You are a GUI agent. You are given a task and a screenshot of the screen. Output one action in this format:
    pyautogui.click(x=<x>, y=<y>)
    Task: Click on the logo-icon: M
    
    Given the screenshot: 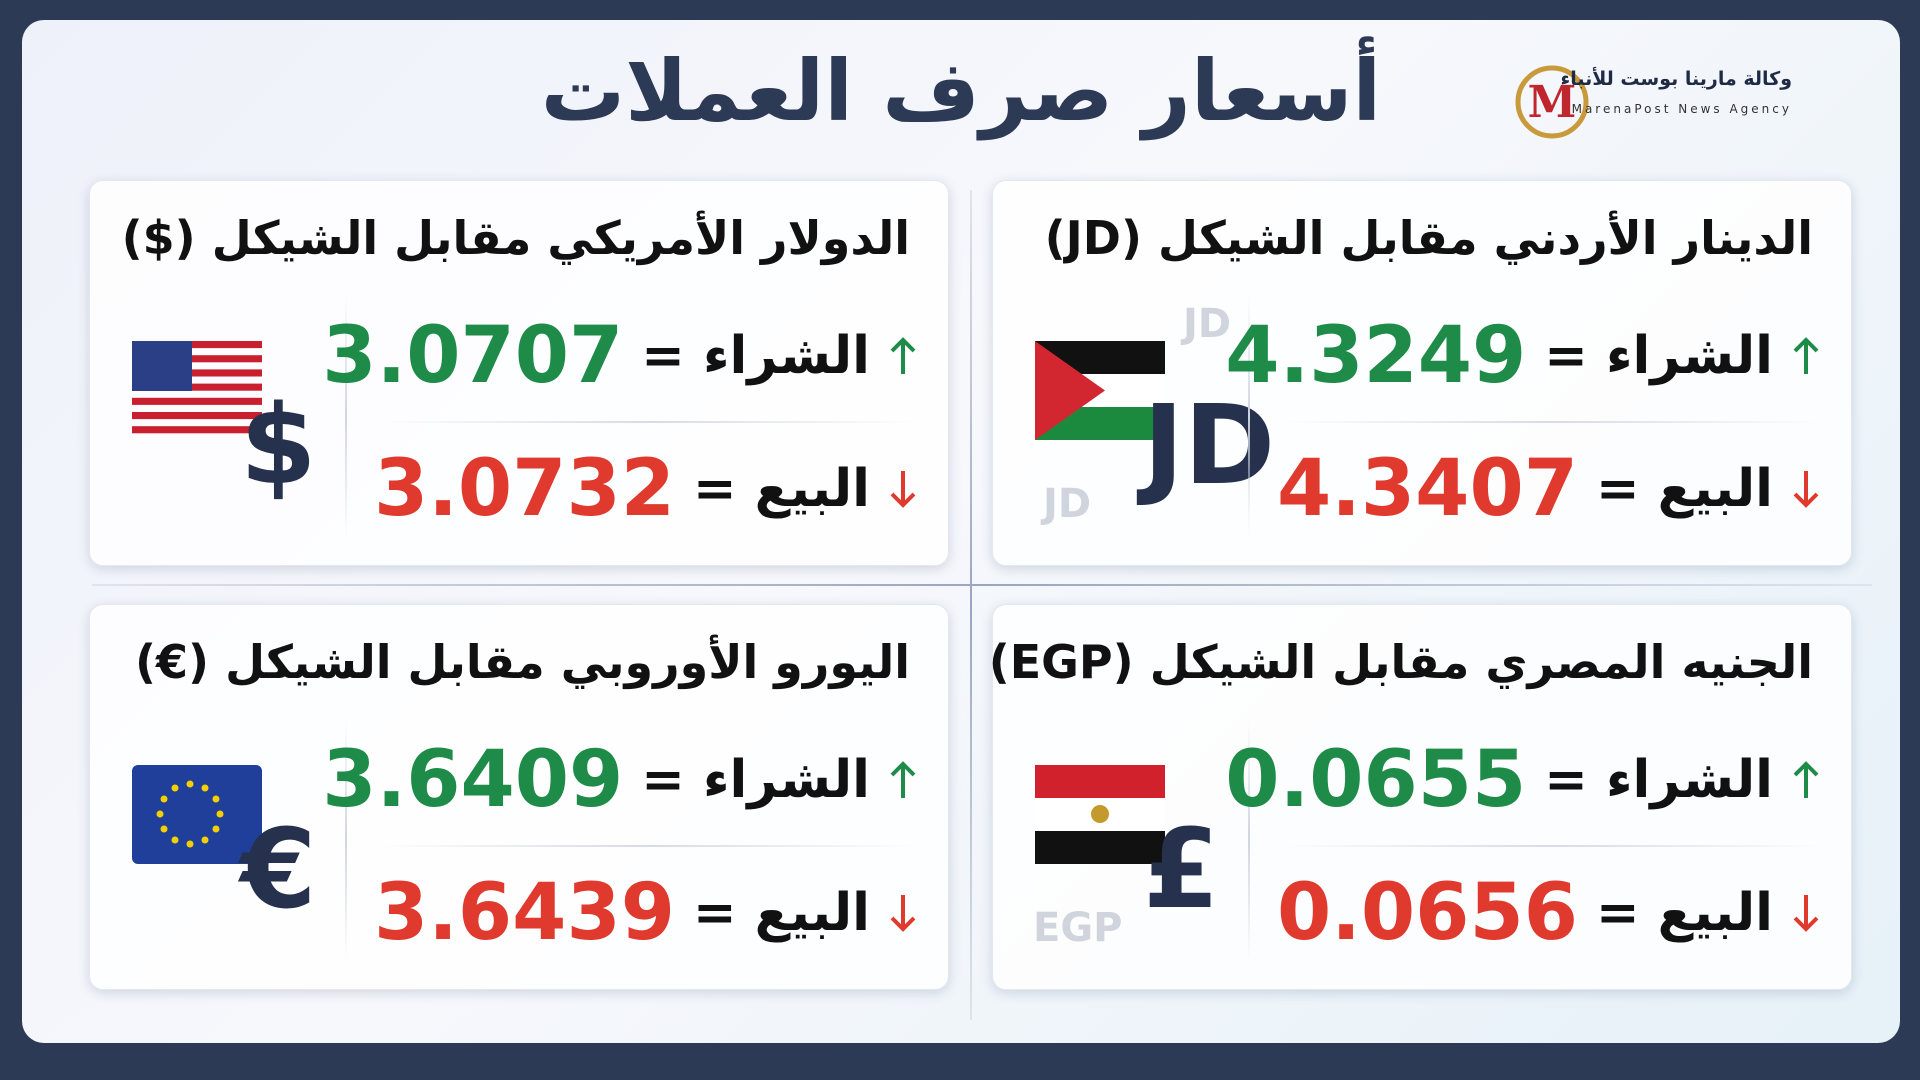 What is the action you would take?
    pyautogui.click(x=1552, y=102)
    